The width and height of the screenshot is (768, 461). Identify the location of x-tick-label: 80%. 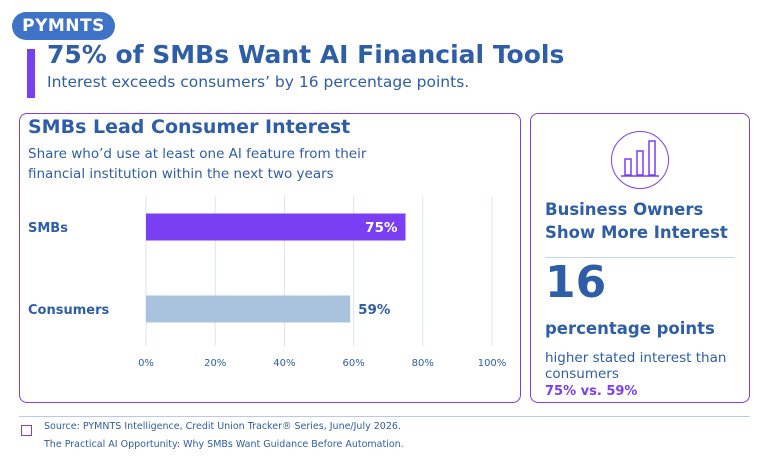
(423, 363).